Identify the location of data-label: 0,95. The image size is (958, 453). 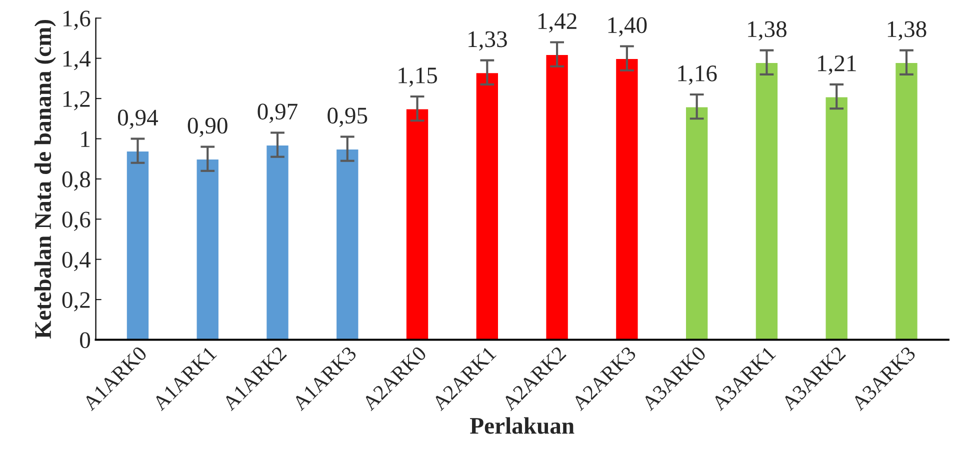
(348, 117).